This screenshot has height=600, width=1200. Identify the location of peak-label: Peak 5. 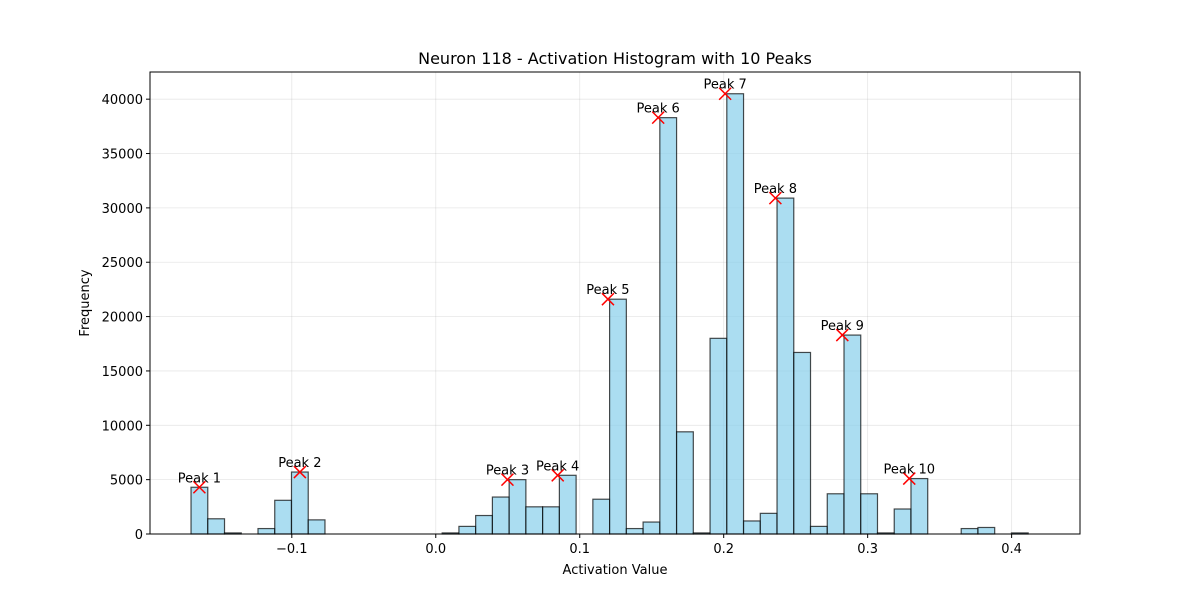
(607, 290).